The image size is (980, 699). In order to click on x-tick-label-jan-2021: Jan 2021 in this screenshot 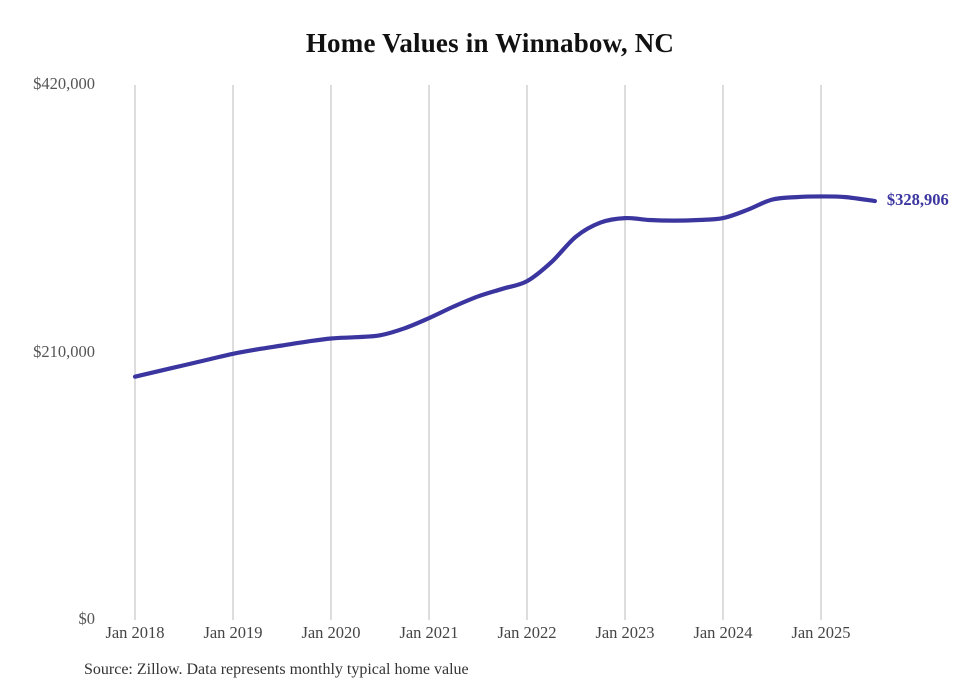, I will do `click(429, 632)`.